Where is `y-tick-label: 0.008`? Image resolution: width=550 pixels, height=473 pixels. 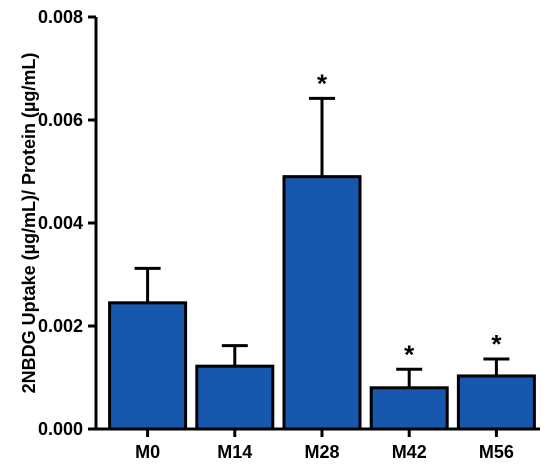
y-tick-label: 0.008 is located at coordinates (60, 17).